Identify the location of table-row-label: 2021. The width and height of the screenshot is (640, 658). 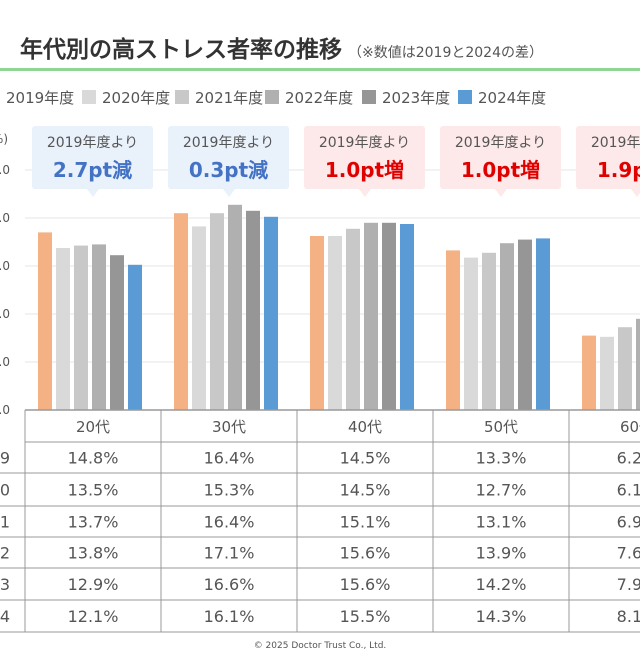
(5, 522).